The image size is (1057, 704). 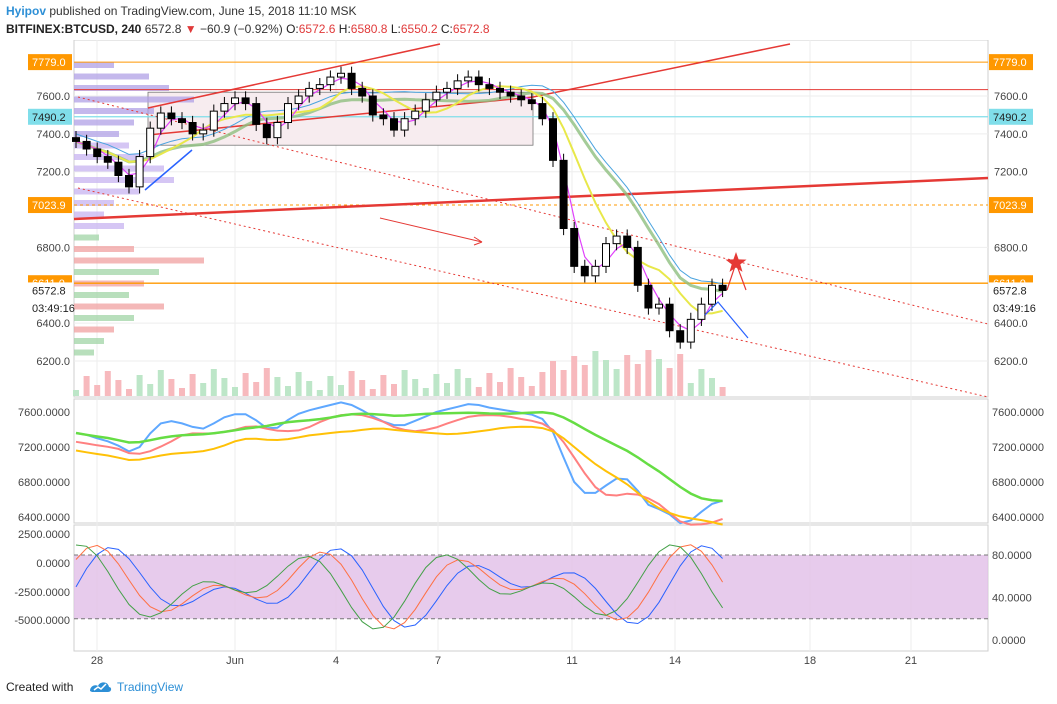 What do you see at coordinates (736, 262) in the screenshot?
I see `target-star-icon` at bounding box center [736, 262].